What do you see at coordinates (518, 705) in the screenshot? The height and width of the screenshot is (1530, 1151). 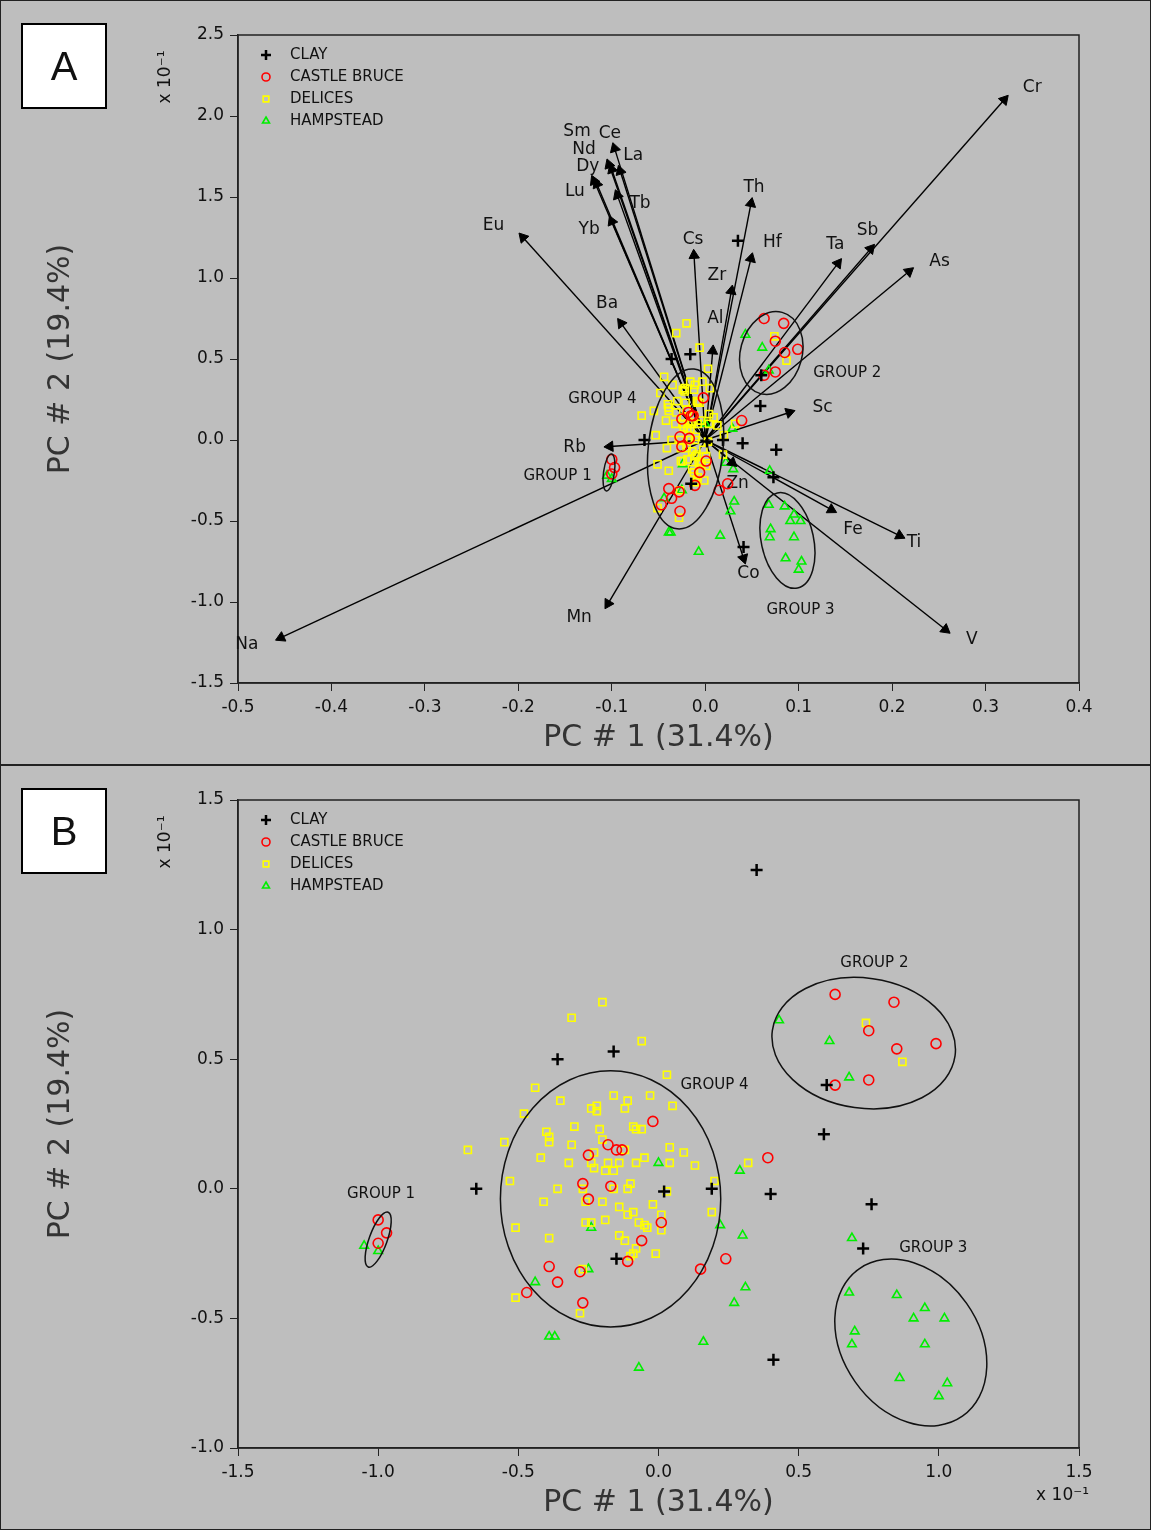 I see `x-tick-label: -0.2` at bounding box center [518, 705].